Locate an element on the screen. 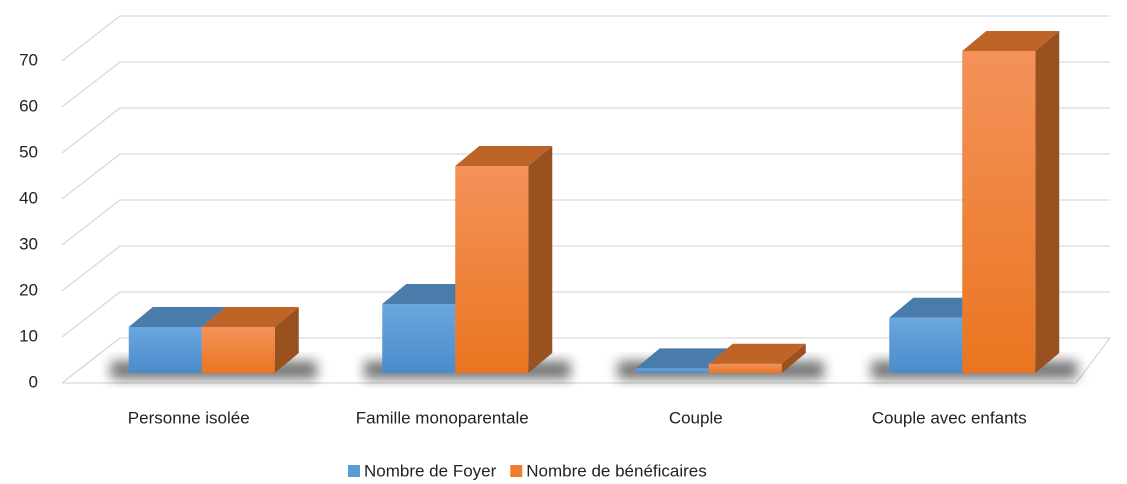  y-tick-label: 50 is located at coordinates (28, 151).